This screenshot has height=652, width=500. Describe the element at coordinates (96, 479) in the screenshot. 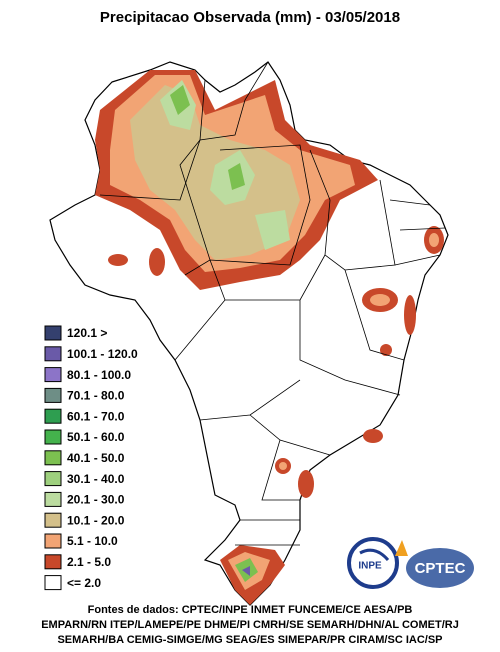

I see `legend-label: 30.1 - 40.0` at that location.